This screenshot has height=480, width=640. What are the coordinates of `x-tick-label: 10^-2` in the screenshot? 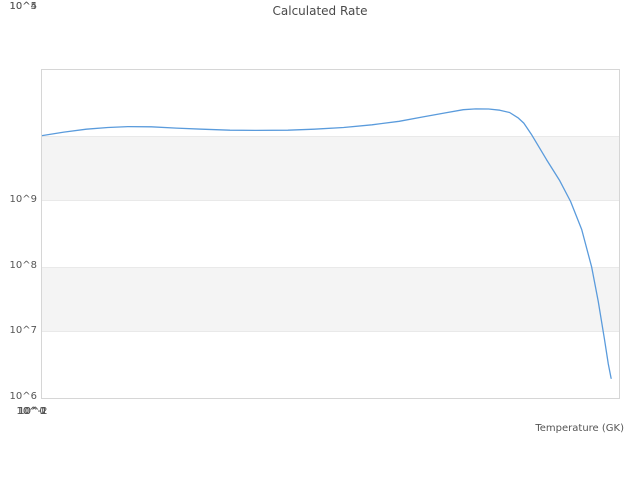 It's located at (32, 411).